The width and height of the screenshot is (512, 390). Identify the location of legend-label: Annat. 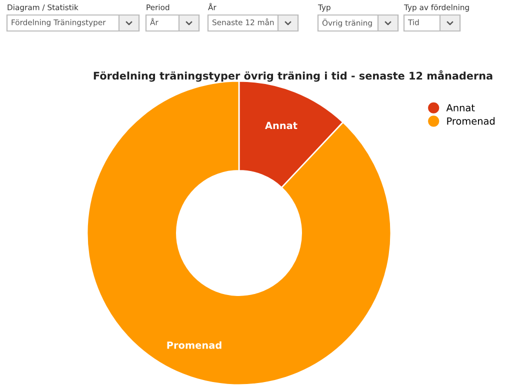
(460, 108).